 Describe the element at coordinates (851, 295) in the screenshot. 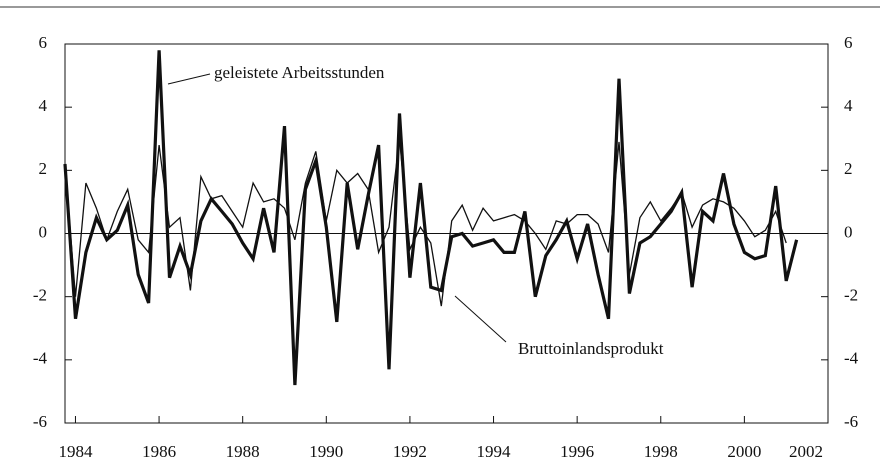

I see `y2-tick-label: -2` at that location.